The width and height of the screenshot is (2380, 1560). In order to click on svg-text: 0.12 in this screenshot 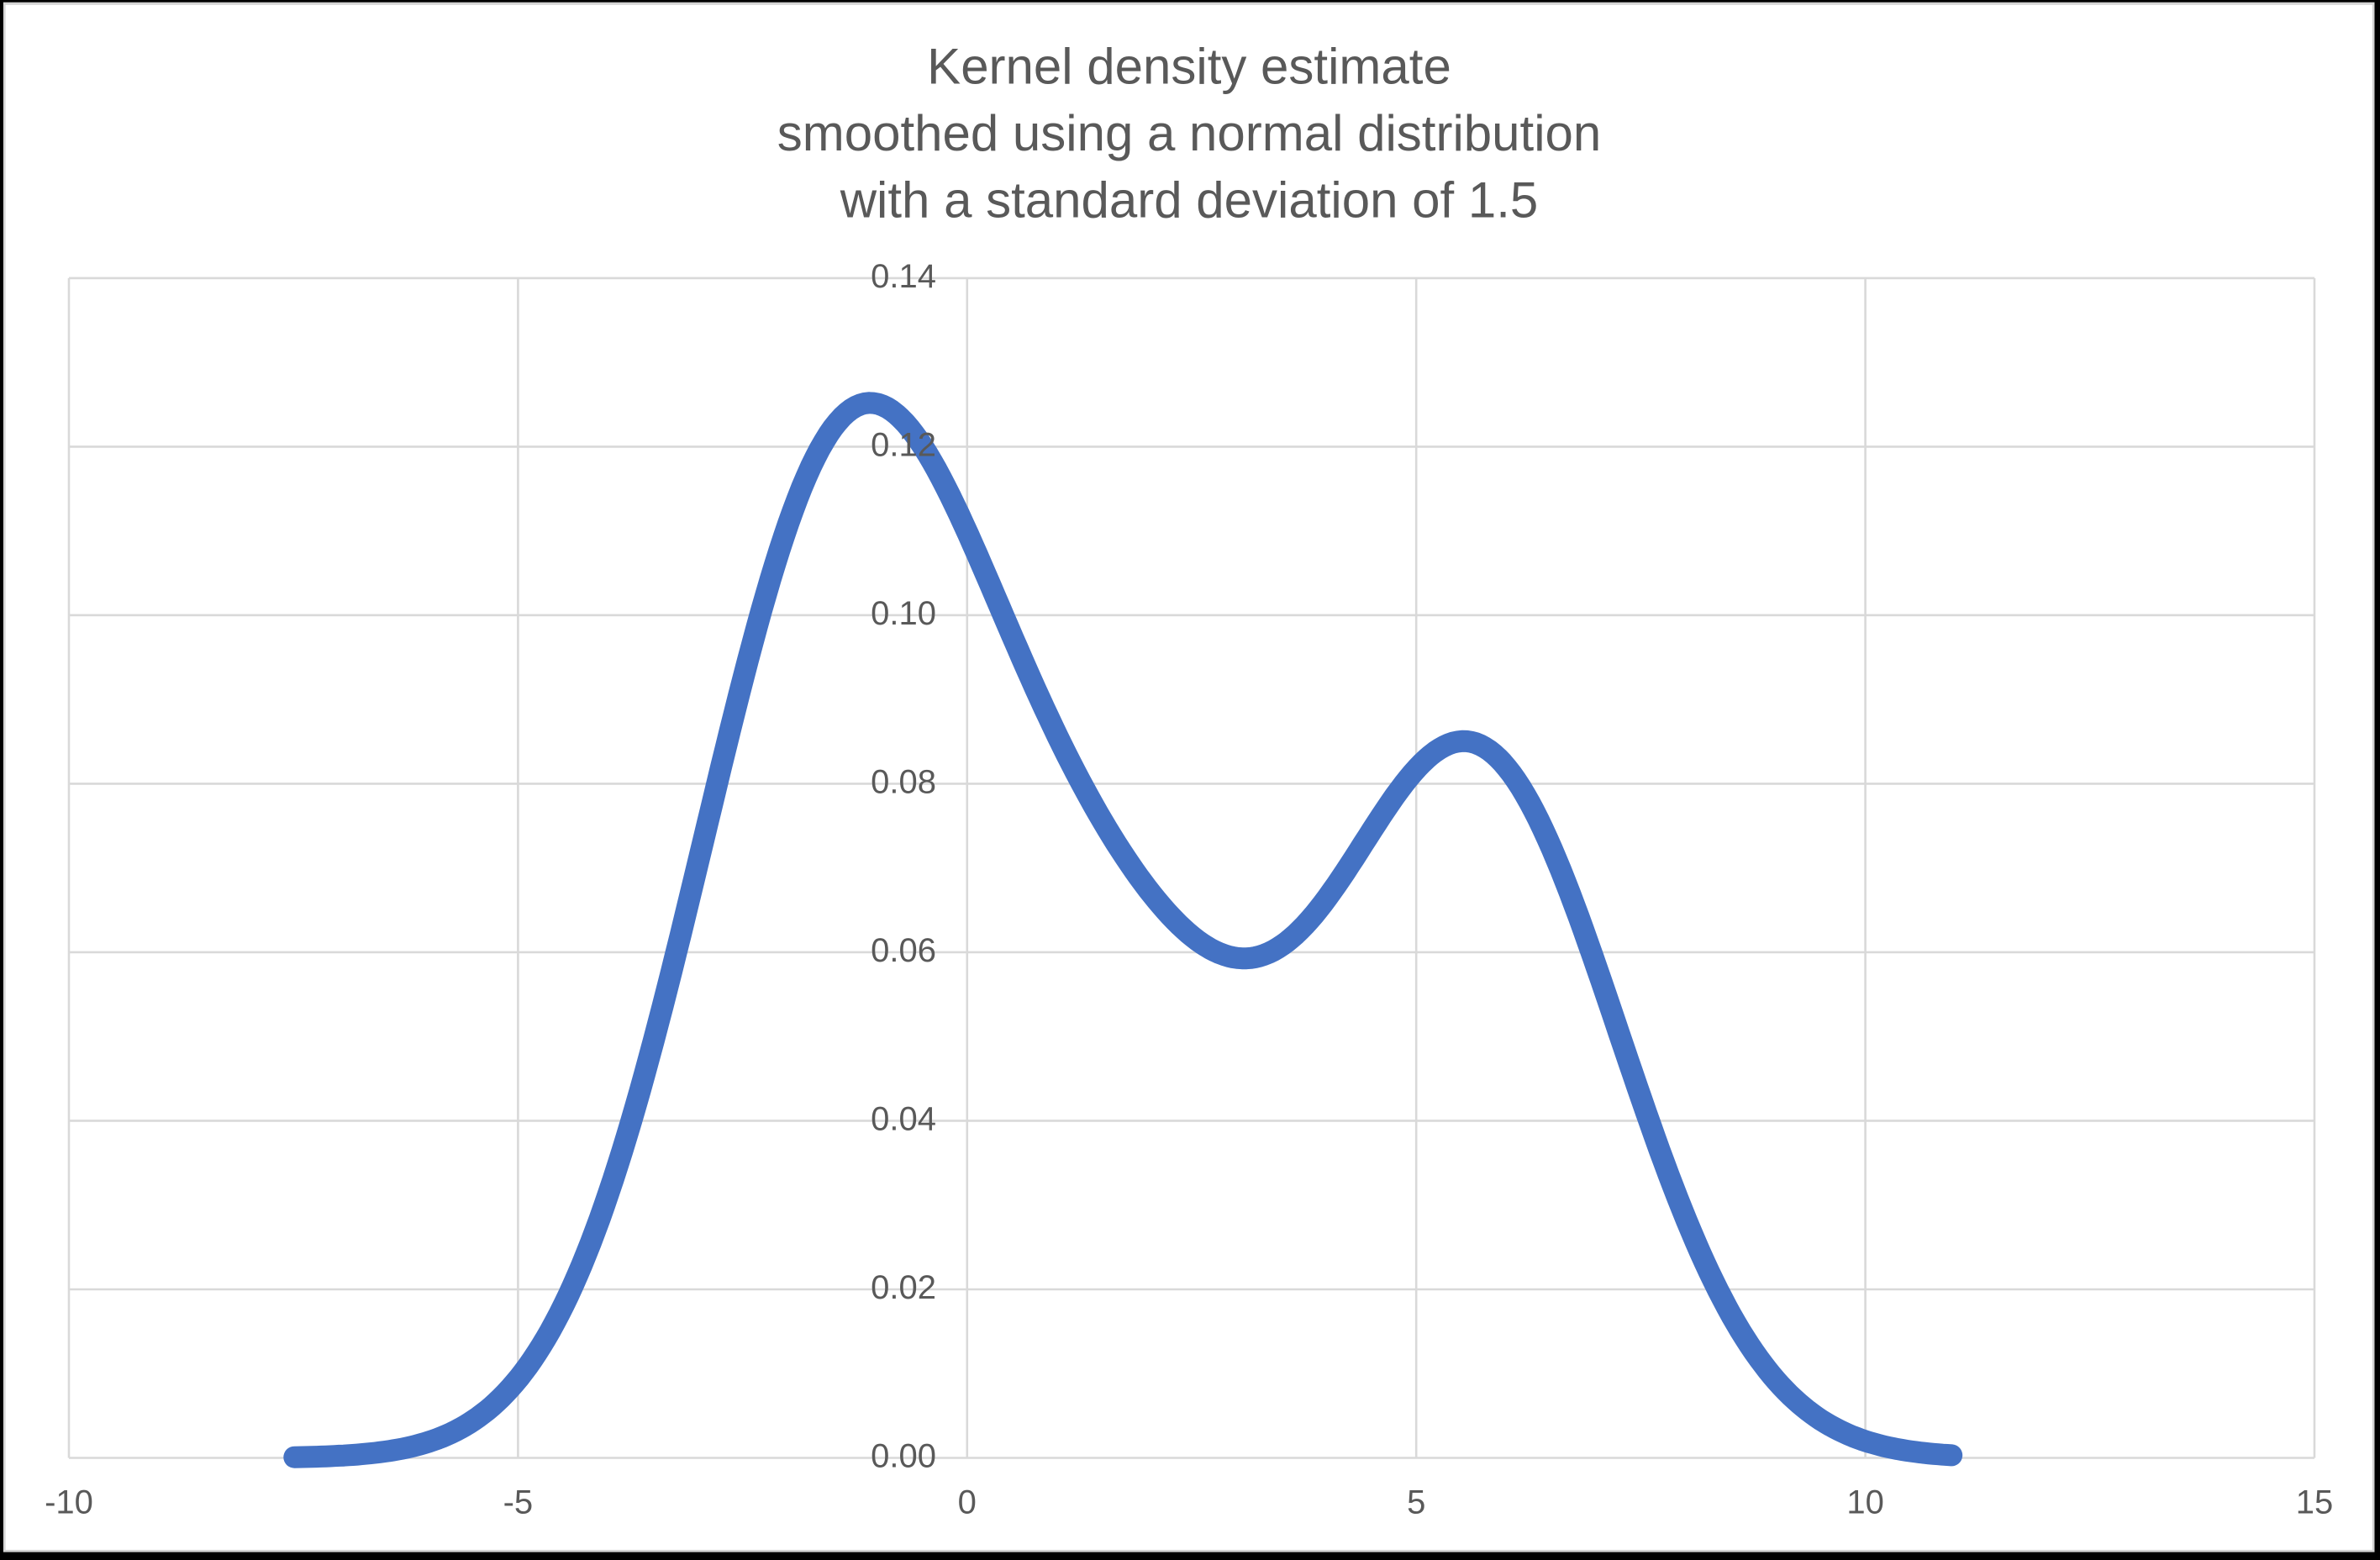, I will do `click(904, 445)`.